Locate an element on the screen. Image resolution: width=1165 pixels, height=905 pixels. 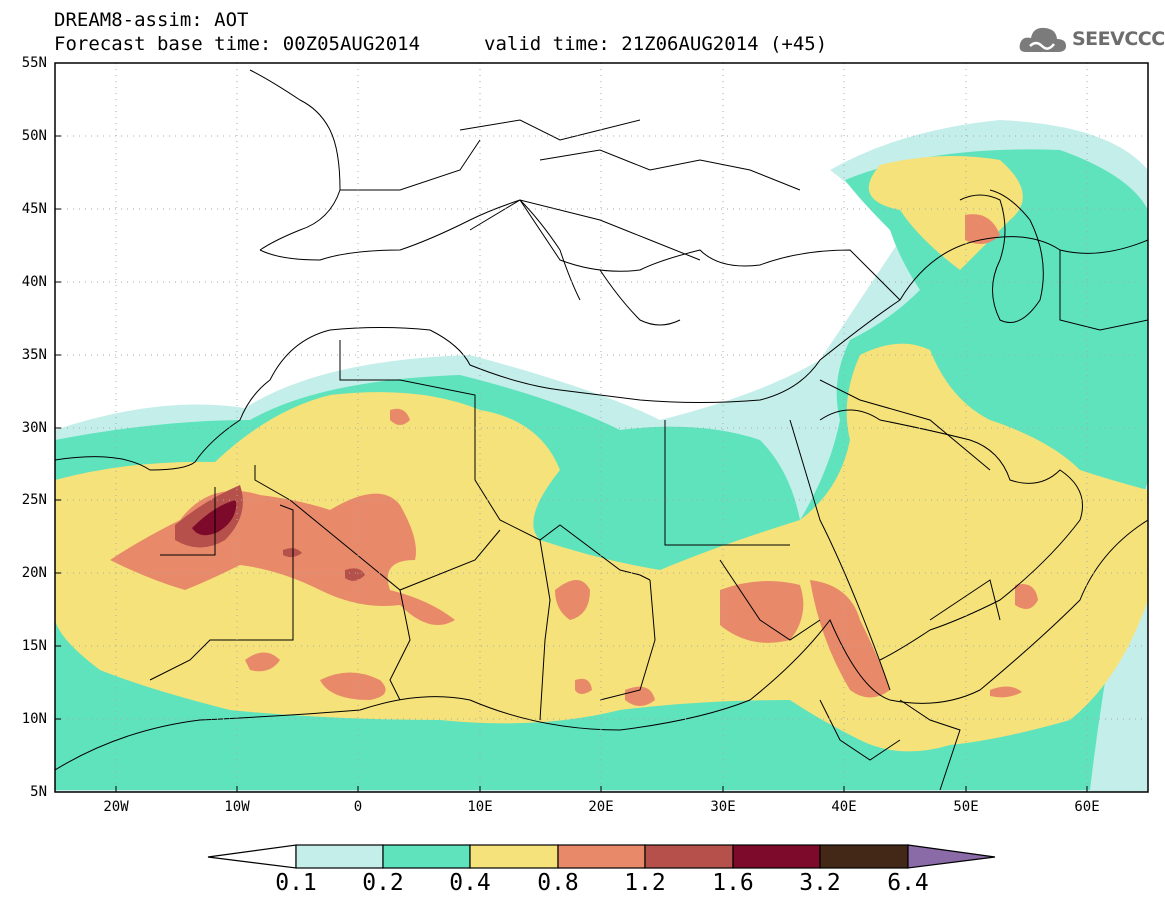
forecast-base-time: Forecast base time: 00Z05AUG2014 is located at coordinates (237, 44).